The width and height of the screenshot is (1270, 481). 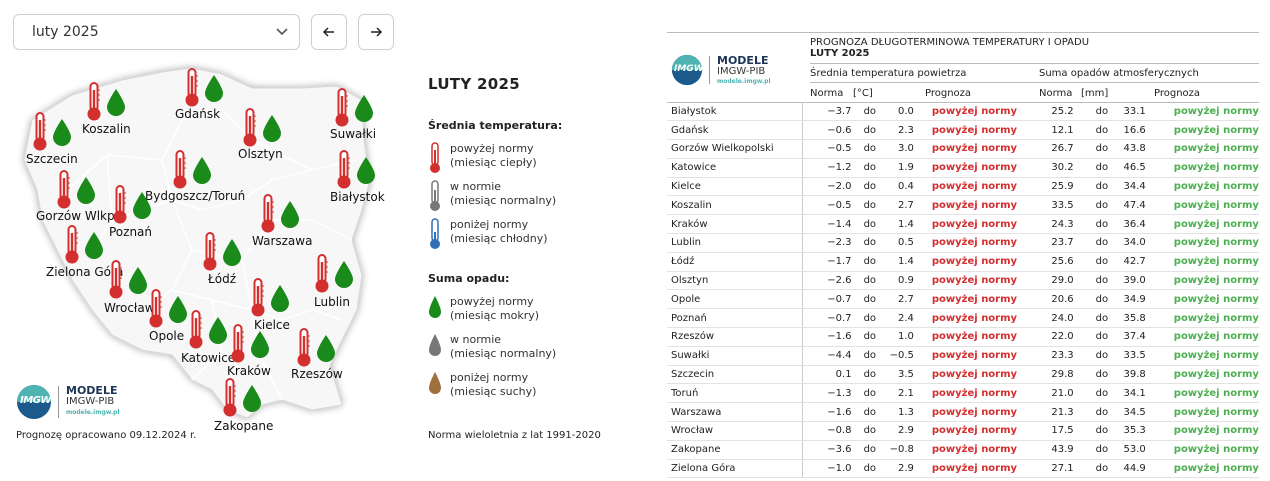 I want to click on precip-to: 33.5, so click(x=1134, y=356).